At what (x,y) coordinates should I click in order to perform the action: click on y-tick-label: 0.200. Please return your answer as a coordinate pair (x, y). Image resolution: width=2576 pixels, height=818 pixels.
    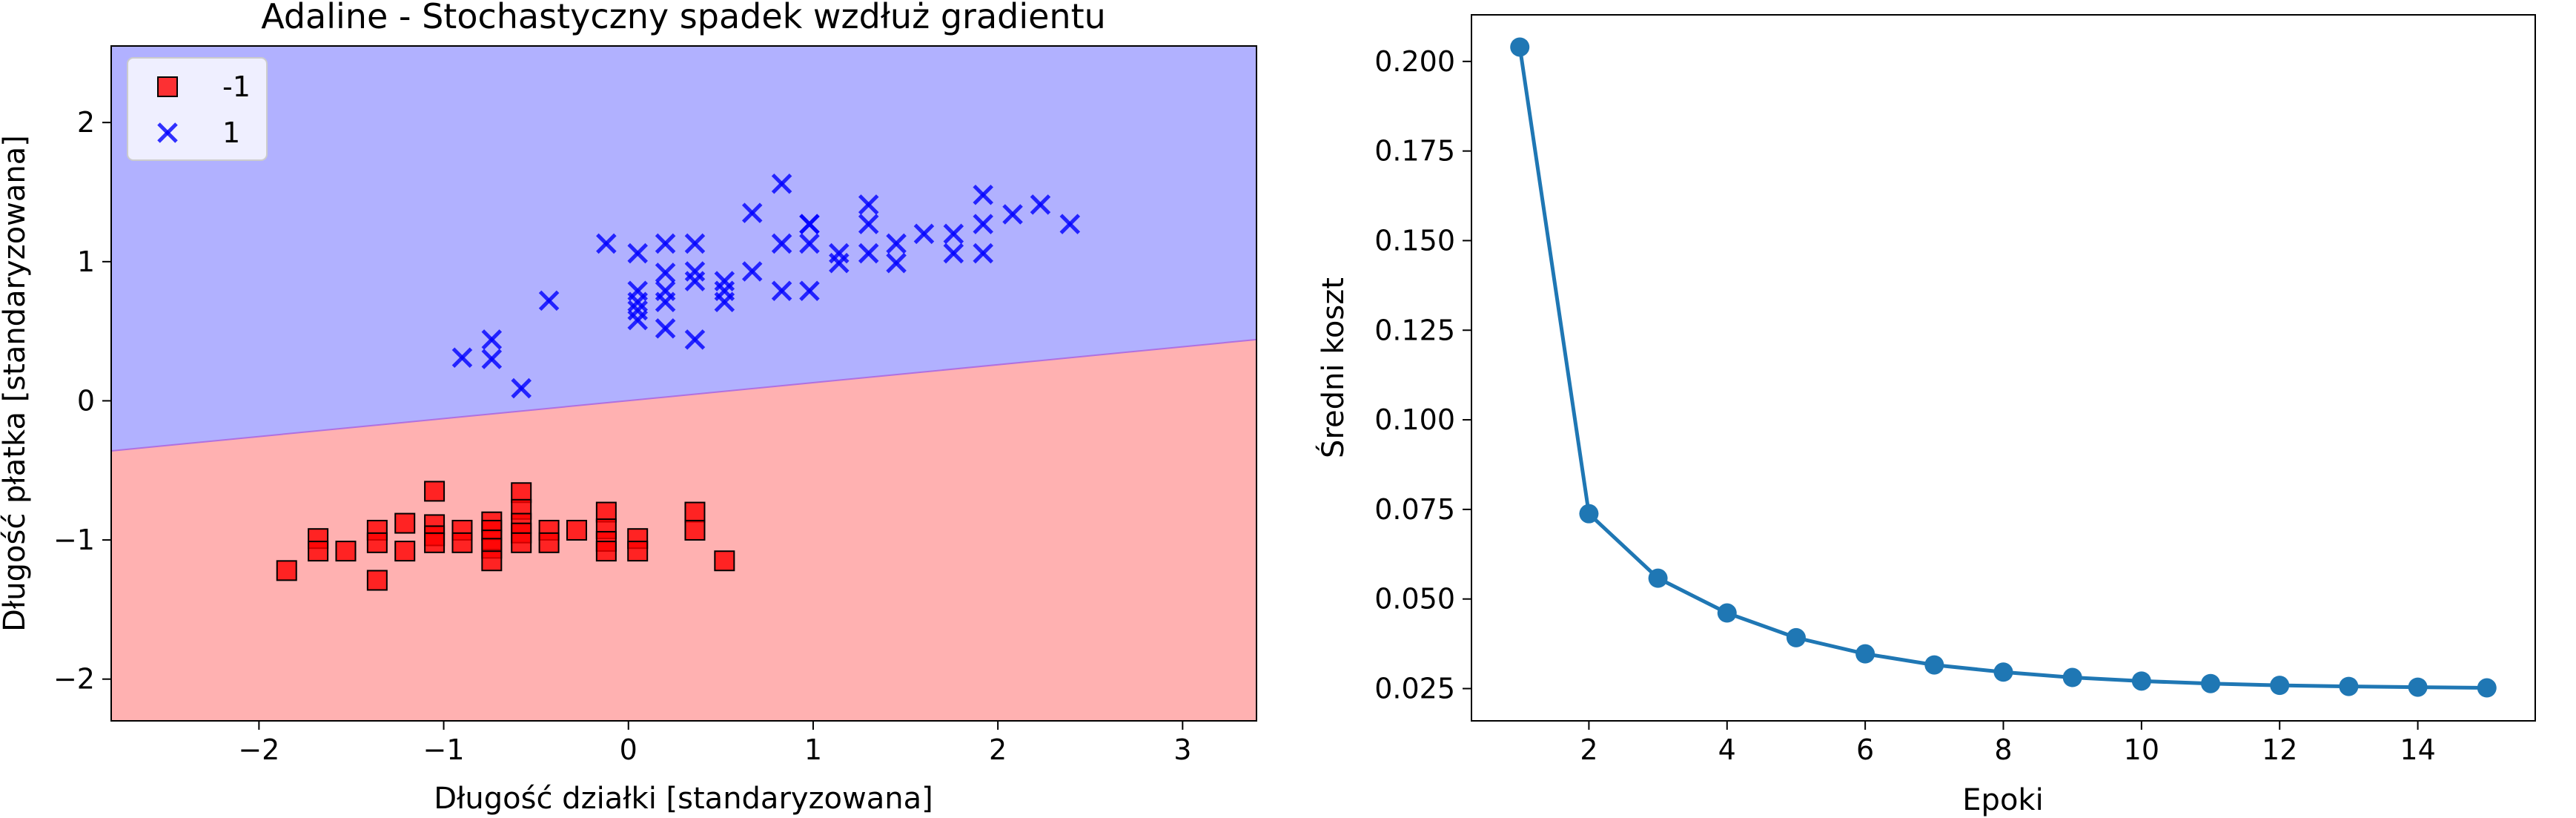
    Looking at the image, I should click on (1414, 62).